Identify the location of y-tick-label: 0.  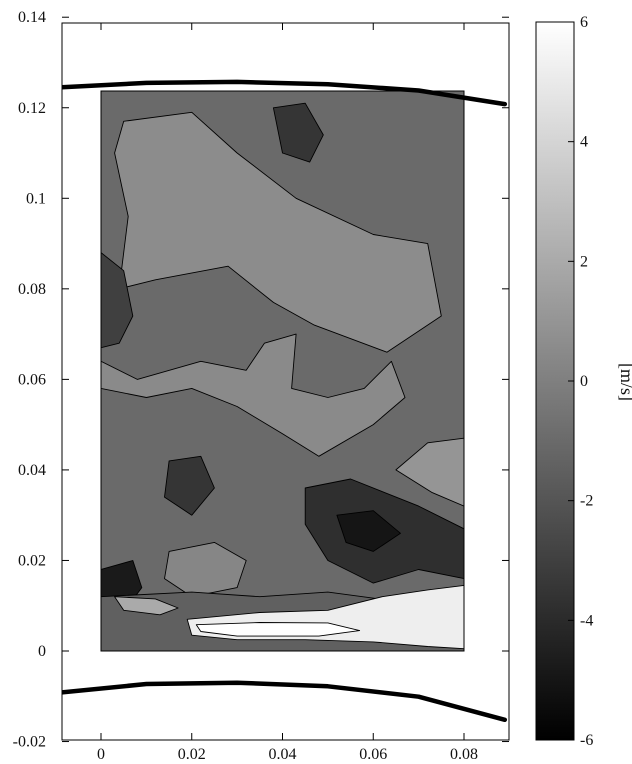
(42, 651).